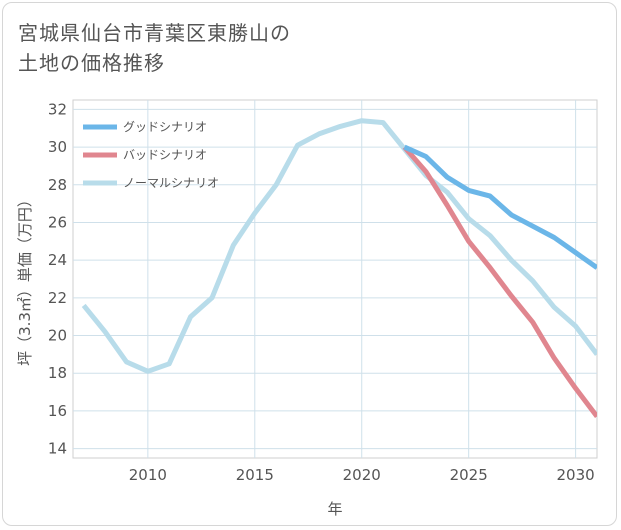 The image size is (621, 530). What do you see at coordinates (57, 222) in the screenshot?
I see `y-tick-label: 26` at bounding box center [57, 222].